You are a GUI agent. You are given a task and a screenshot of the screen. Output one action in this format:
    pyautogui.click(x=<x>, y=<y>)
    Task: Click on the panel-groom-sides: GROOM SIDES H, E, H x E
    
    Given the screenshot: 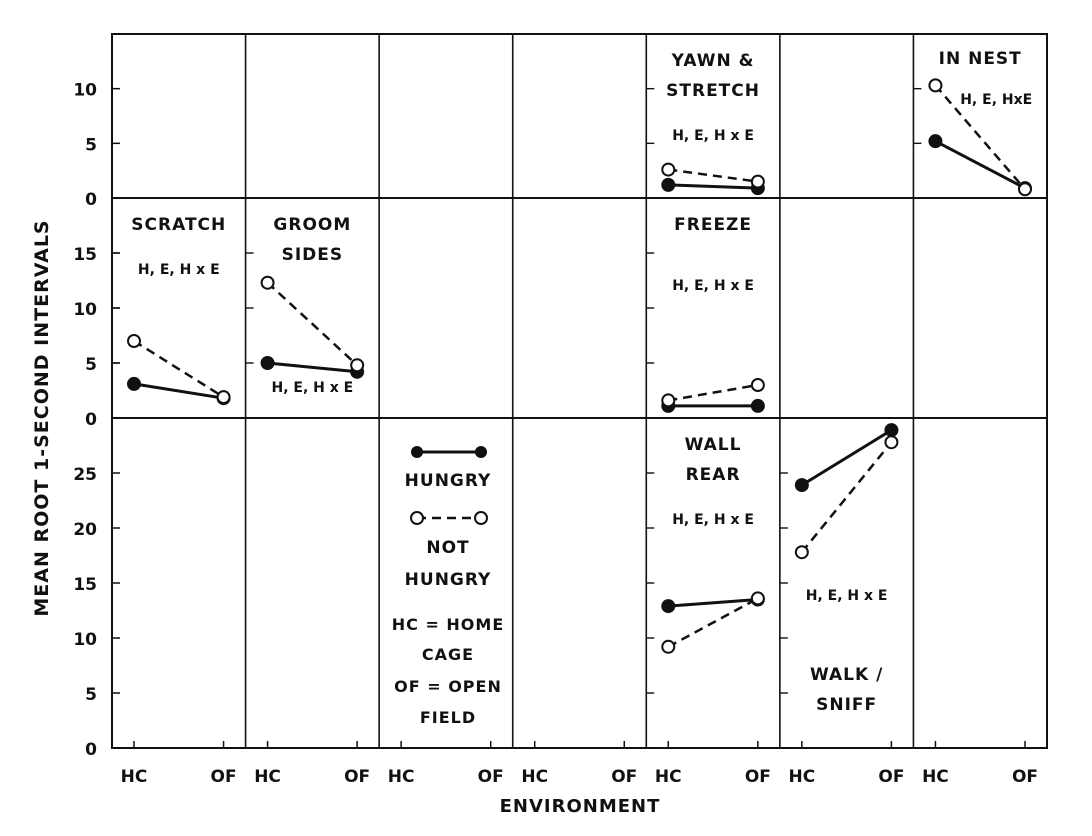 What is the action you would take?
    pyautogui.click(x=305, y=317)
    